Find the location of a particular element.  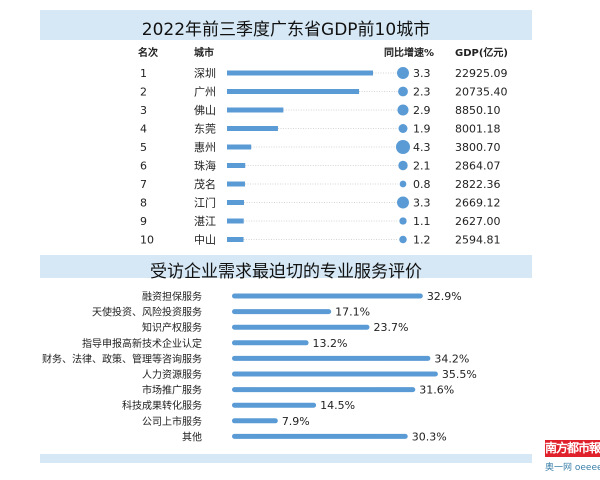

growth-label: 1.9 is located at coordinates (422, 129).